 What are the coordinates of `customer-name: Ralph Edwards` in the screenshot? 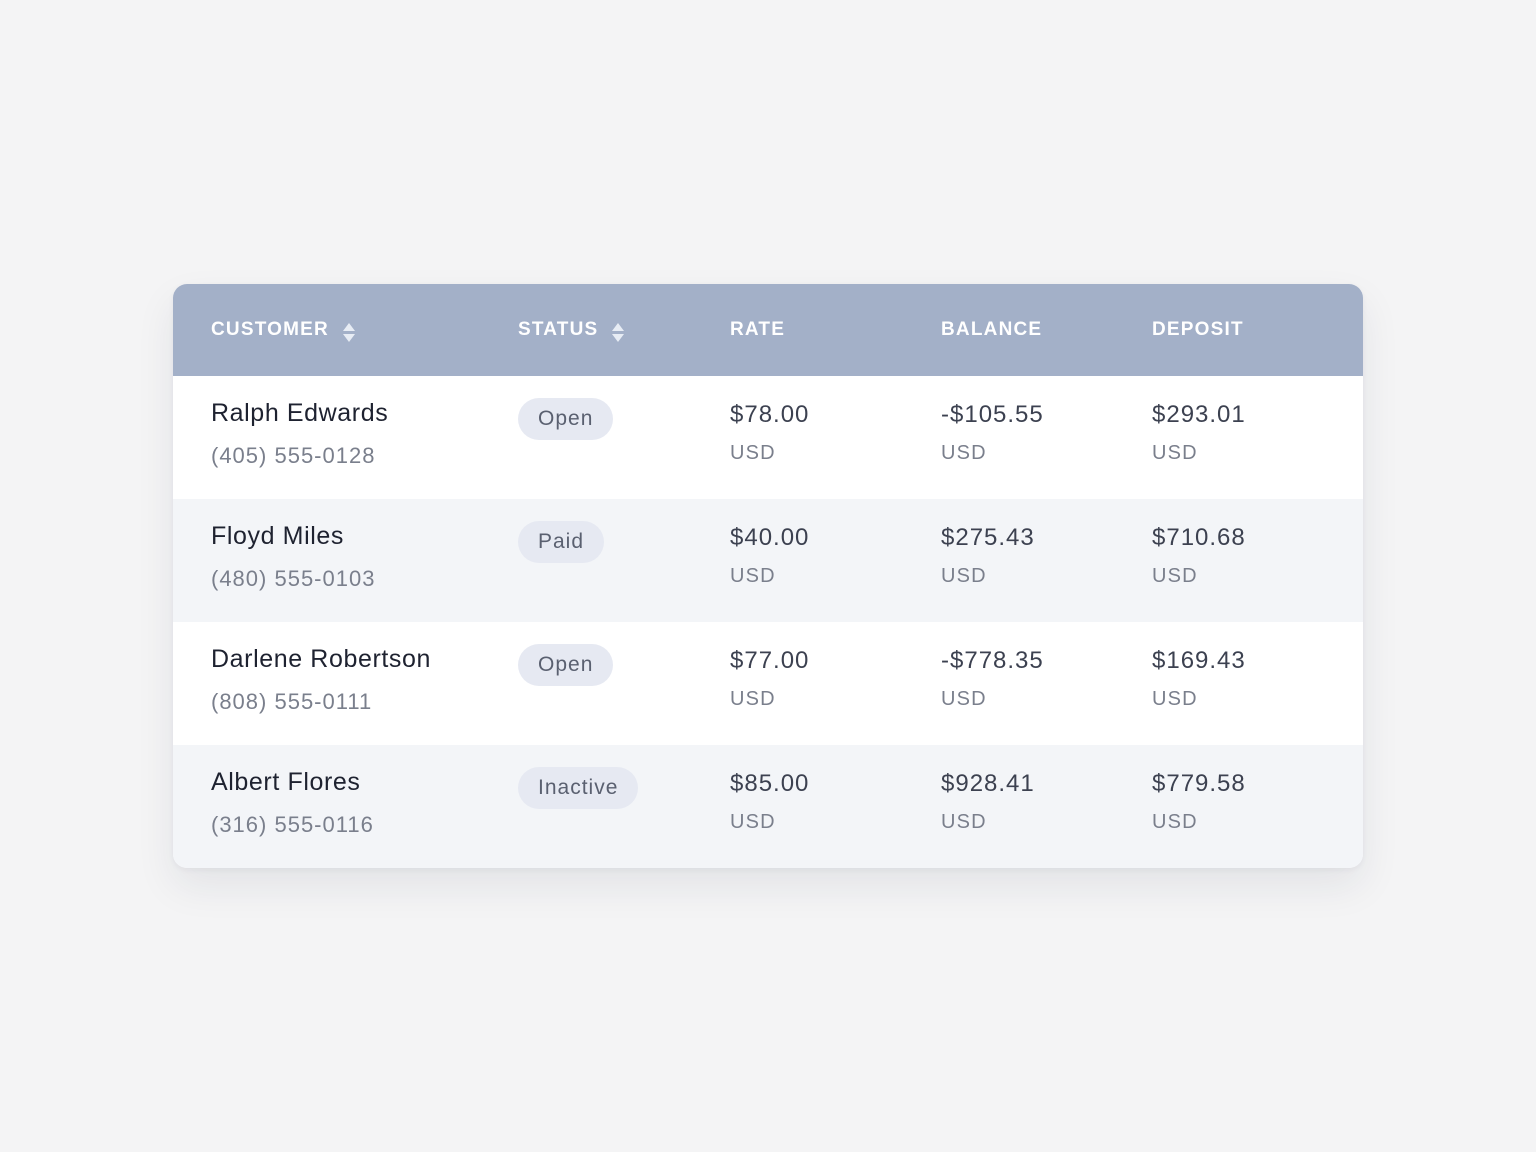 It's located at (300, 413).